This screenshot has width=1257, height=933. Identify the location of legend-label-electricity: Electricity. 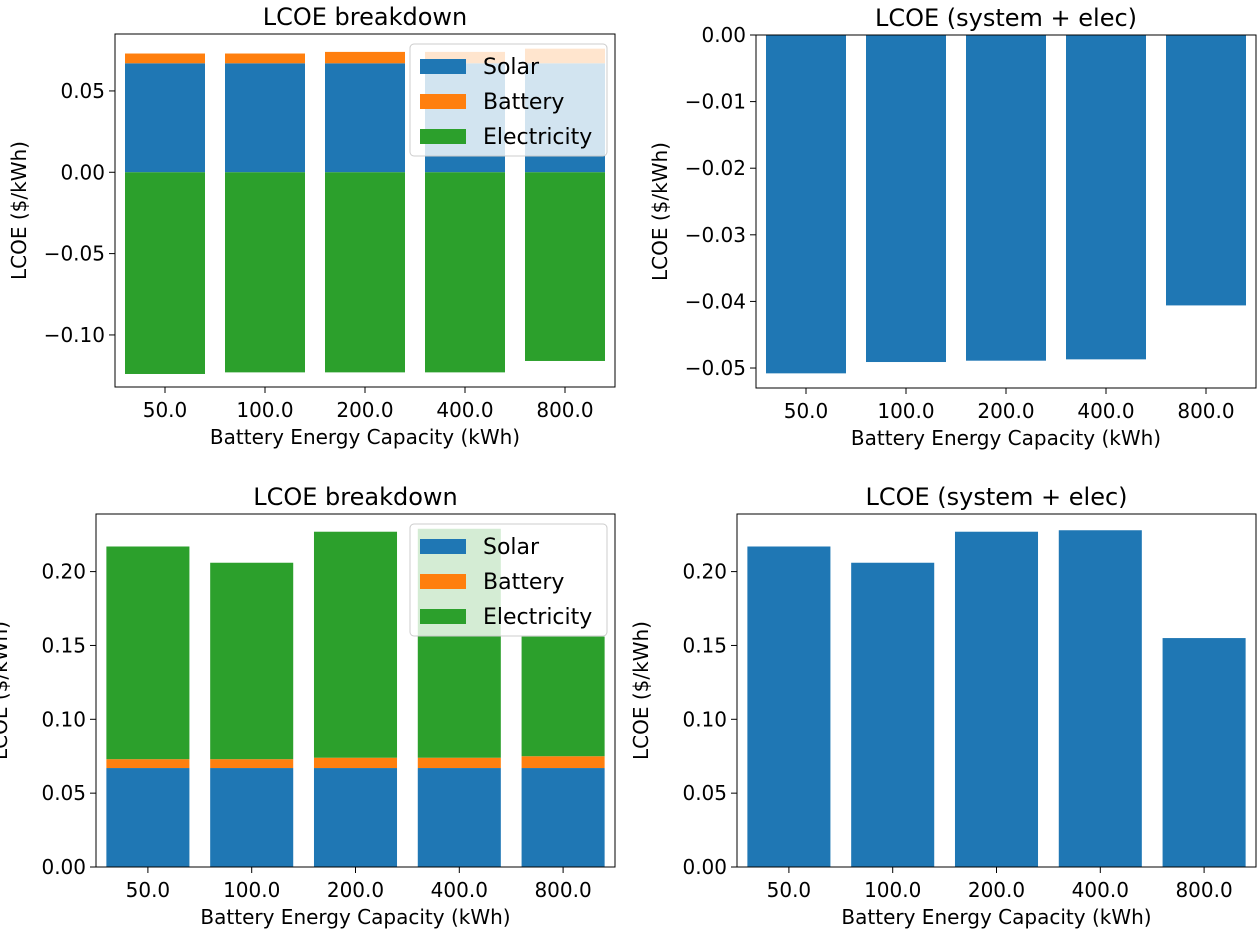
(537, 137).